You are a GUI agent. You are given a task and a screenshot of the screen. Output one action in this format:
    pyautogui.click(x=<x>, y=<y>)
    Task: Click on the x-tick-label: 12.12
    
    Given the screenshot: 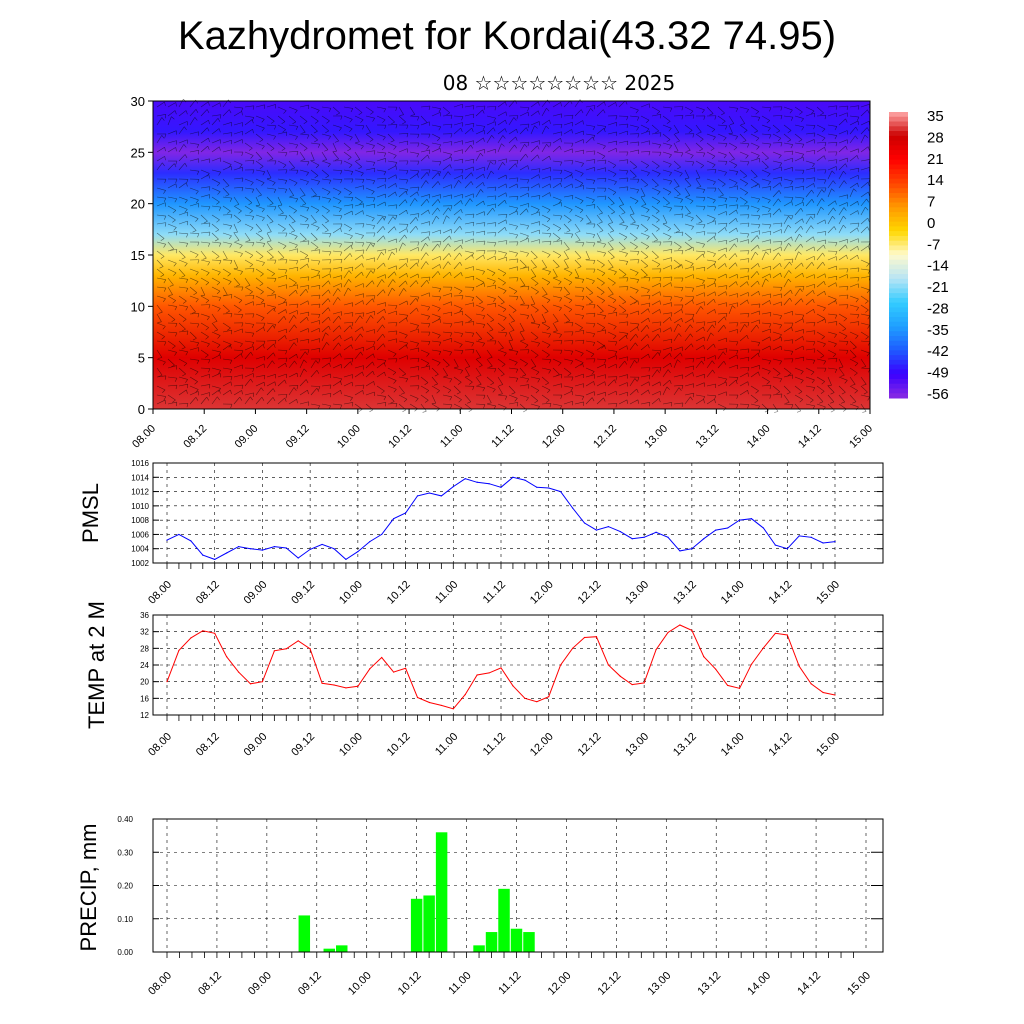 What is the action you would take?
    pyautogui.click(x=590, y=745)
    